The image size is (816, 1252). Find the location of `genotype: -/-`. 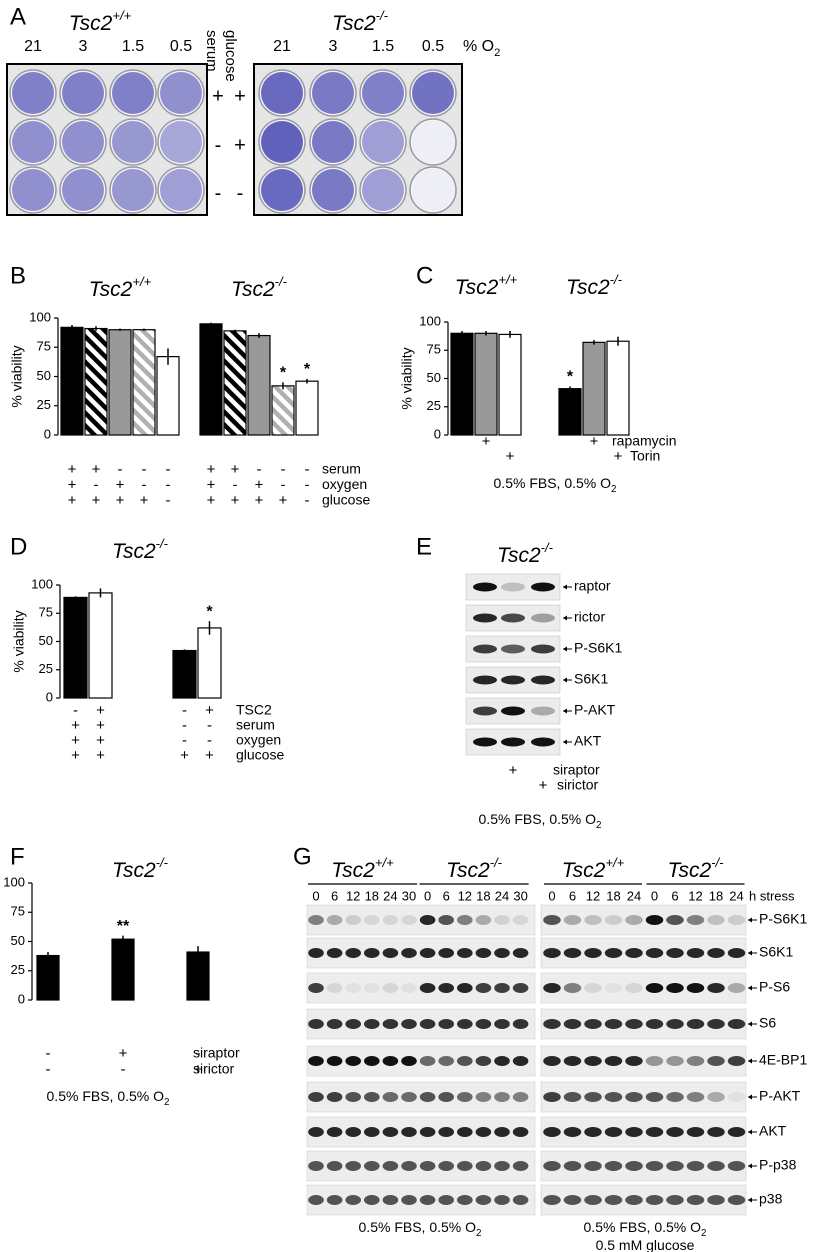

genotype: -/- is located at coordinates (547, 547).